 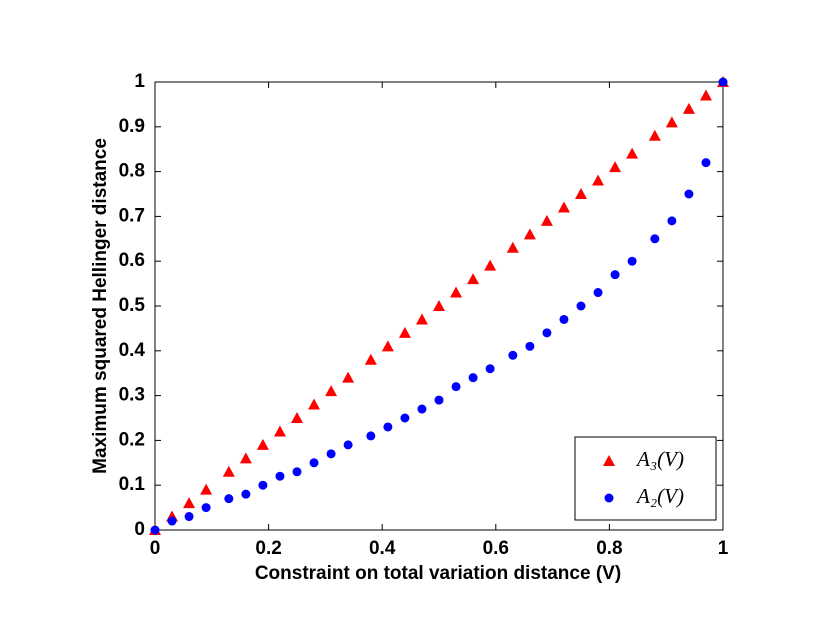 What do you see at coordinates (132, 126) in the screenshot?
I see `y-tick-label: 0.9` at bounding box center [132, 126].